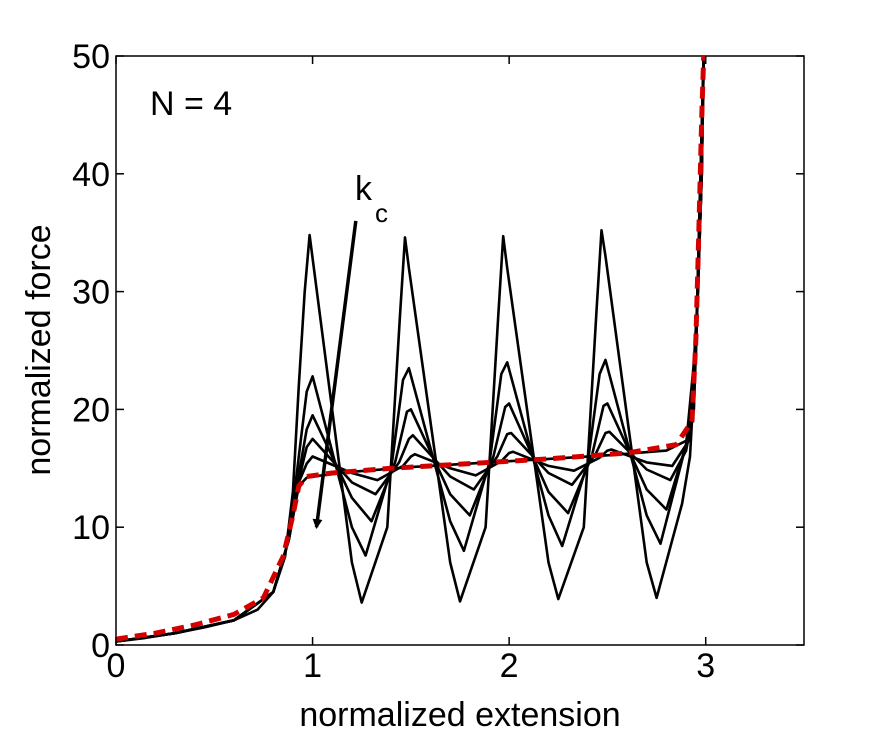 This screenshot has width=888, height=735. What do you see at coordinates (191, 104) in the screenshot?
I see `n-annotation: N = 4` at bounding box center [191, 104].